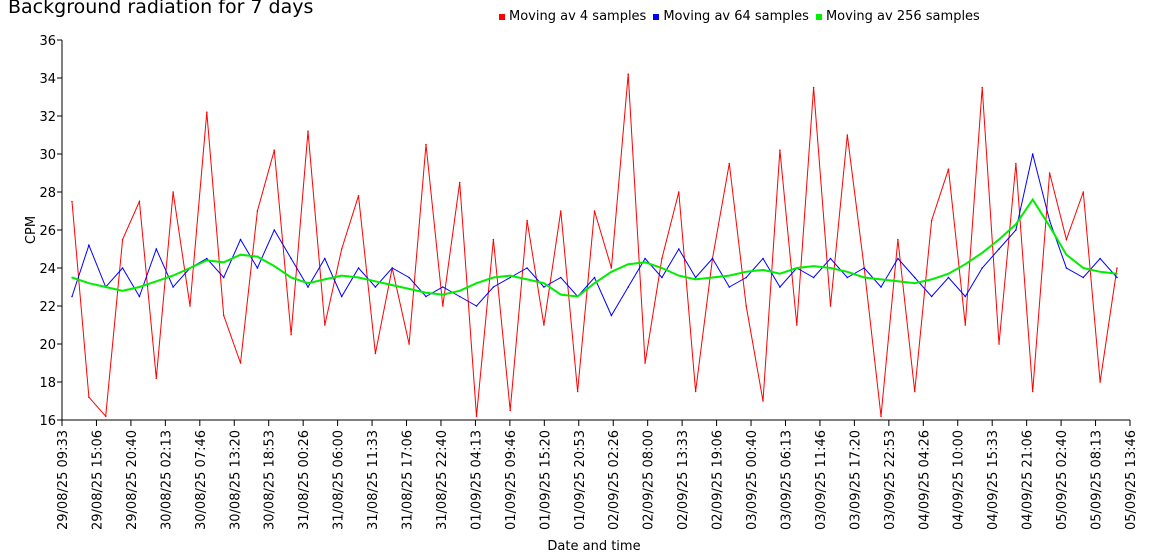  What do you see at coordinates (270, 480) in the screenshot?
I see `x-tick-label: 30/08/25 18:53` at bounding box center [270, 480].